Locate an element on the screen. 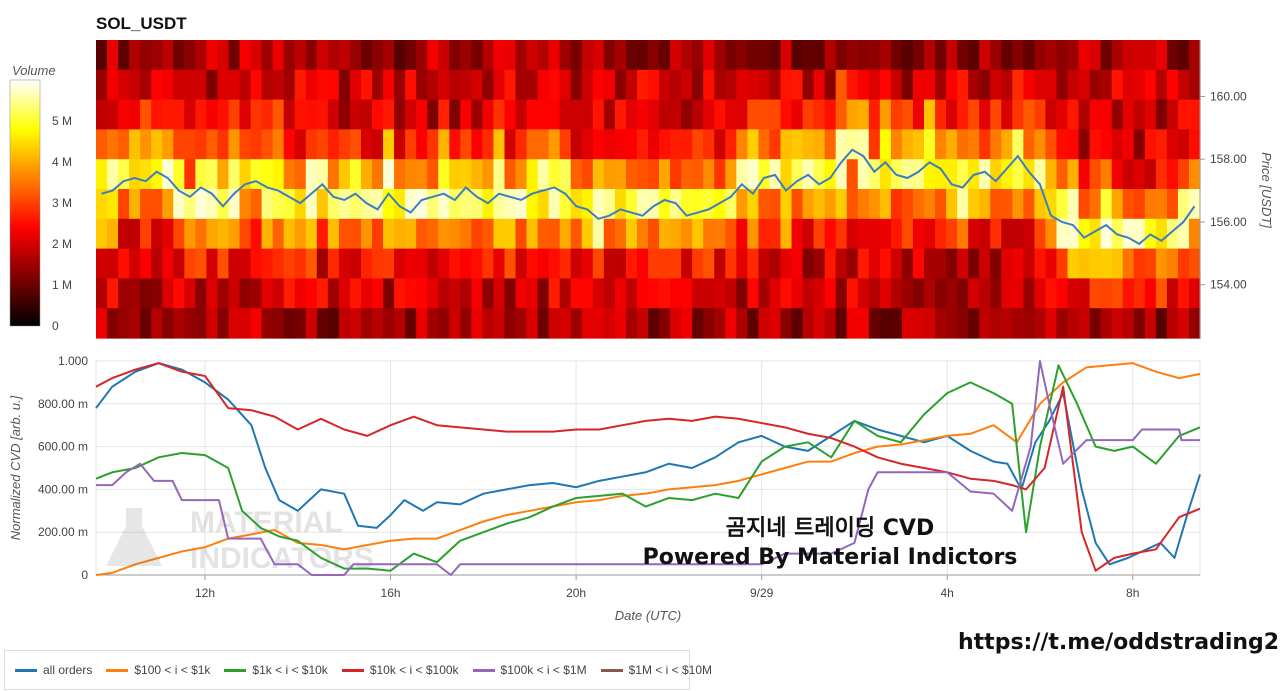 The image size is (1280, 691). chart-title: SOL_USDT is located at coordinates (141, 23).